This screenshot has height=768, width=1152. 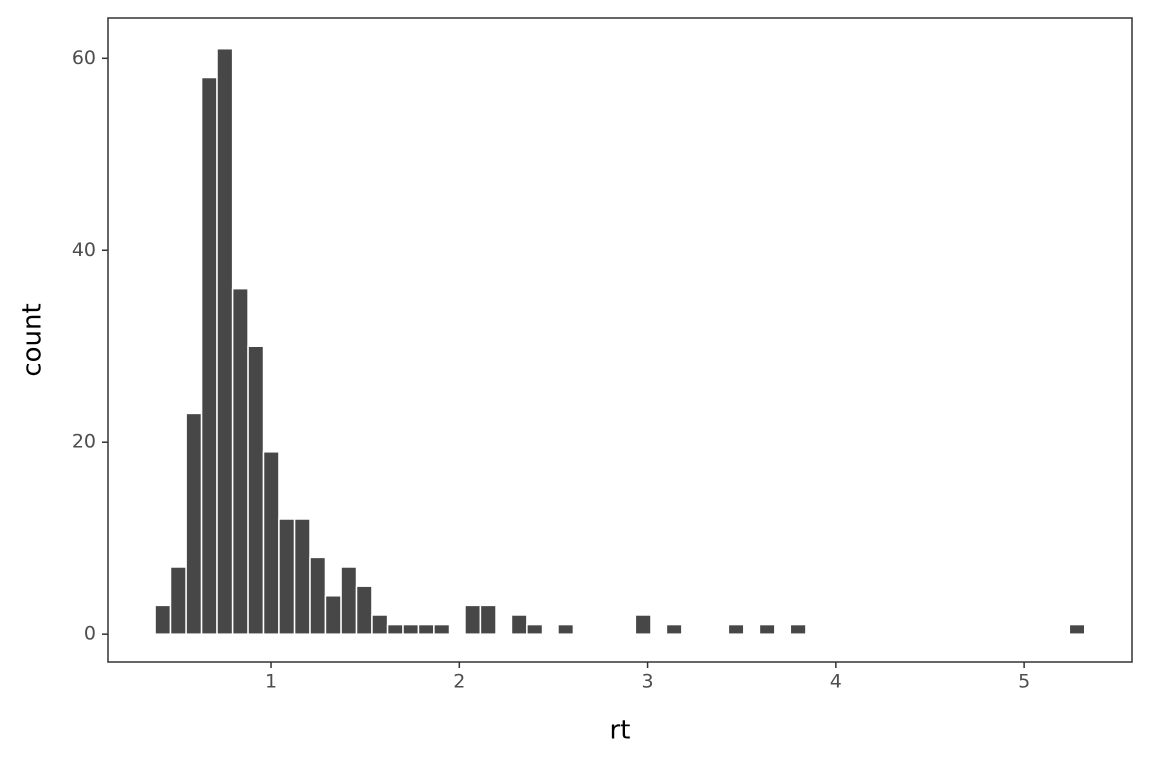 I want to click on y-tick-label: 40, so click(x=84, y=250).